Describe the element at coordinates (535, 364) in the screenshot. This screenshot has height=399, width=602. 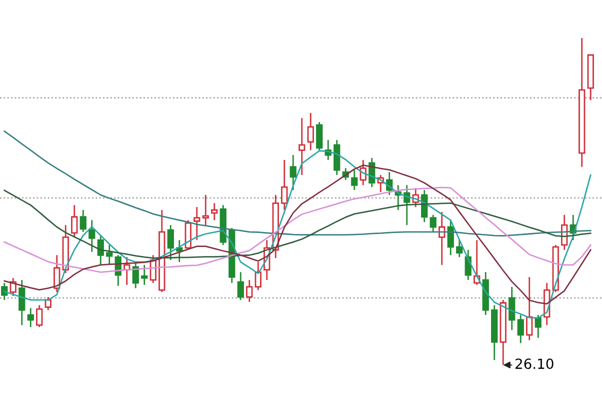
I see `annotation: 26.10` at that location.